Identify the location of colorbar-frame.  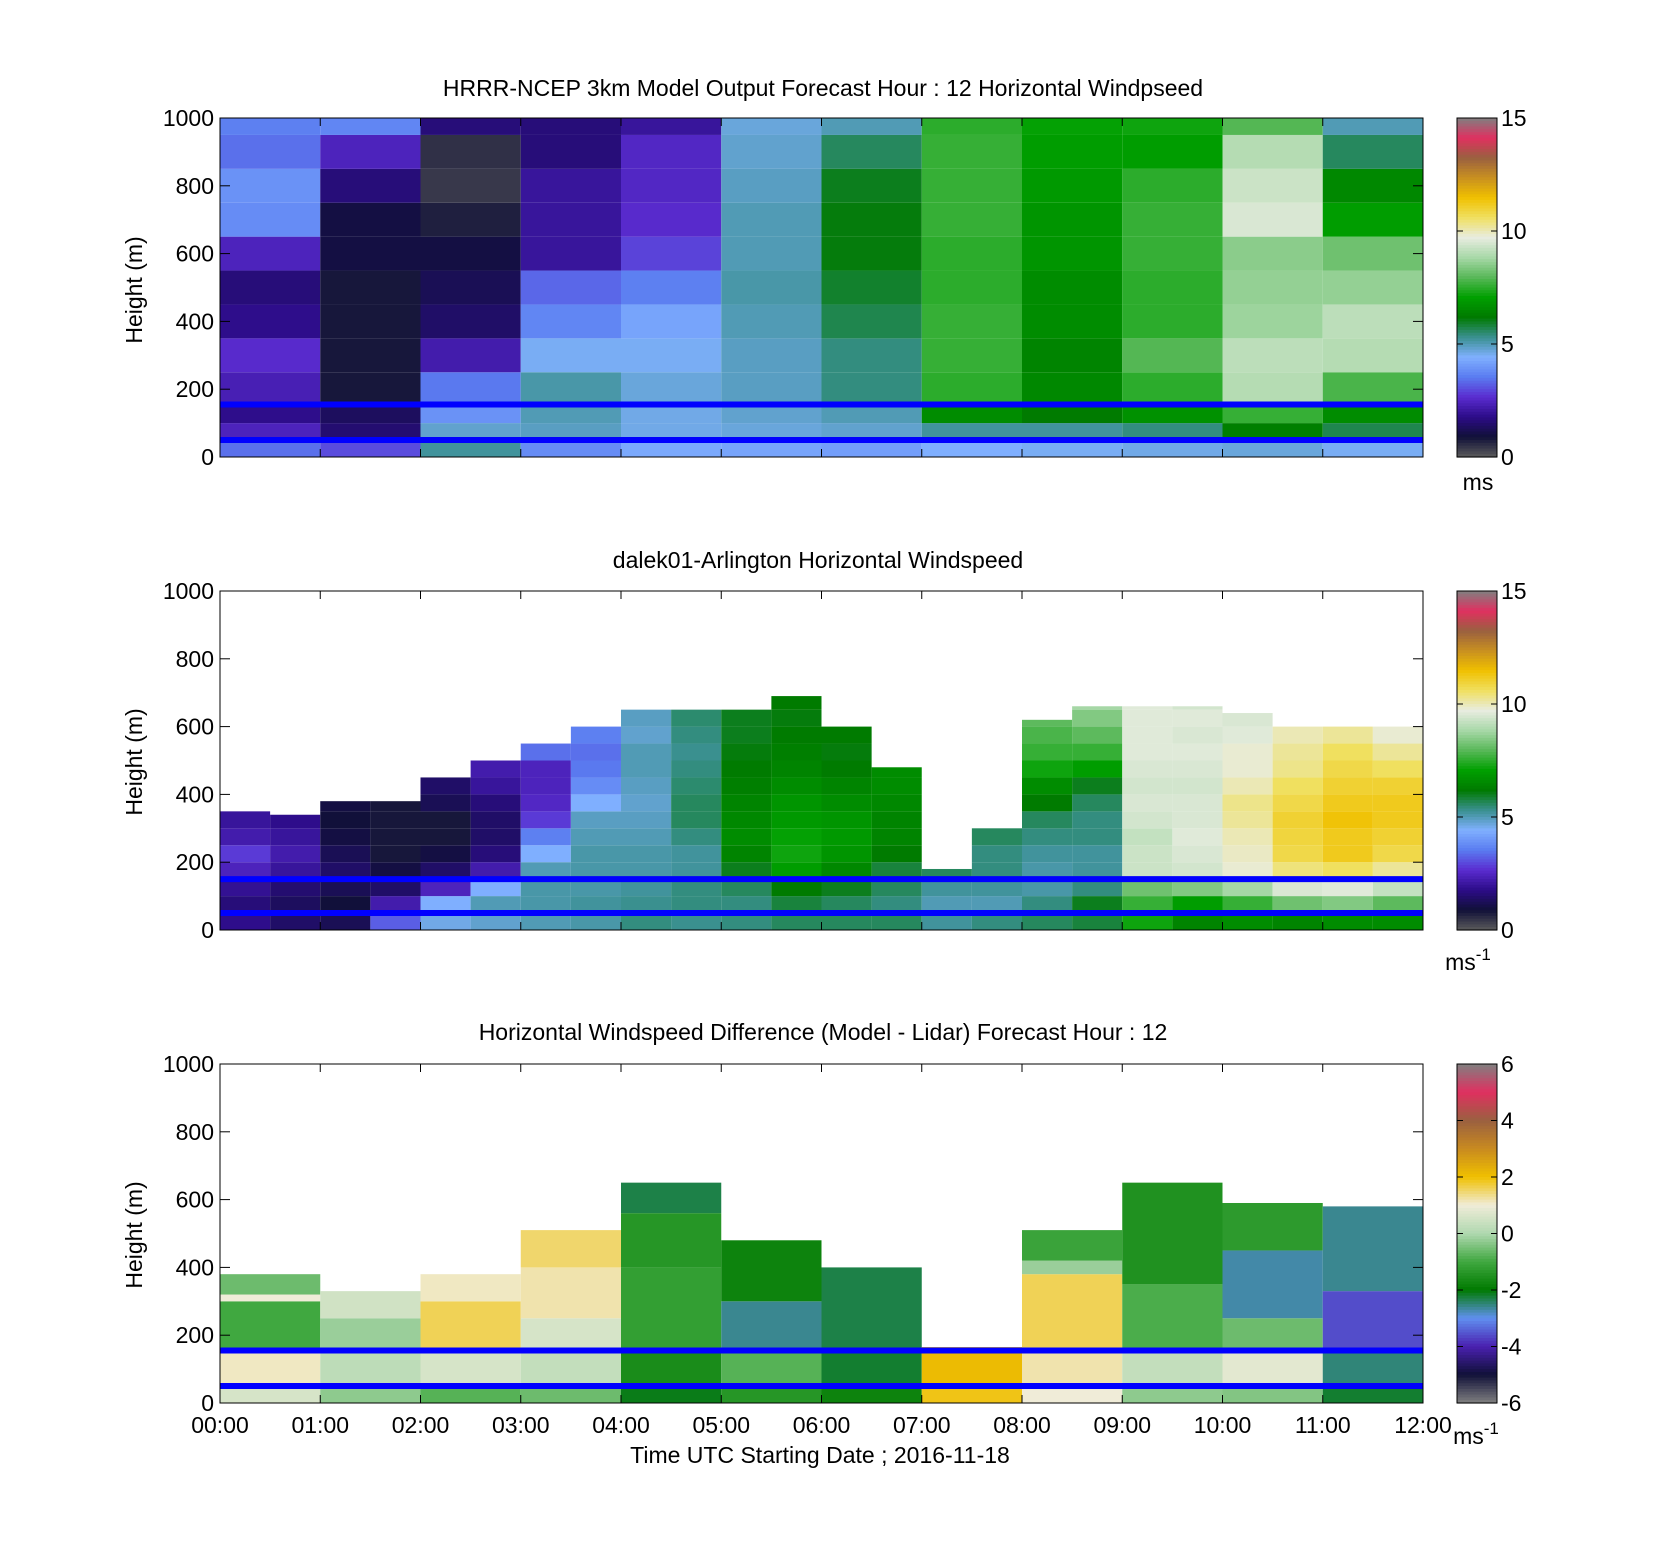
(1477, 760).